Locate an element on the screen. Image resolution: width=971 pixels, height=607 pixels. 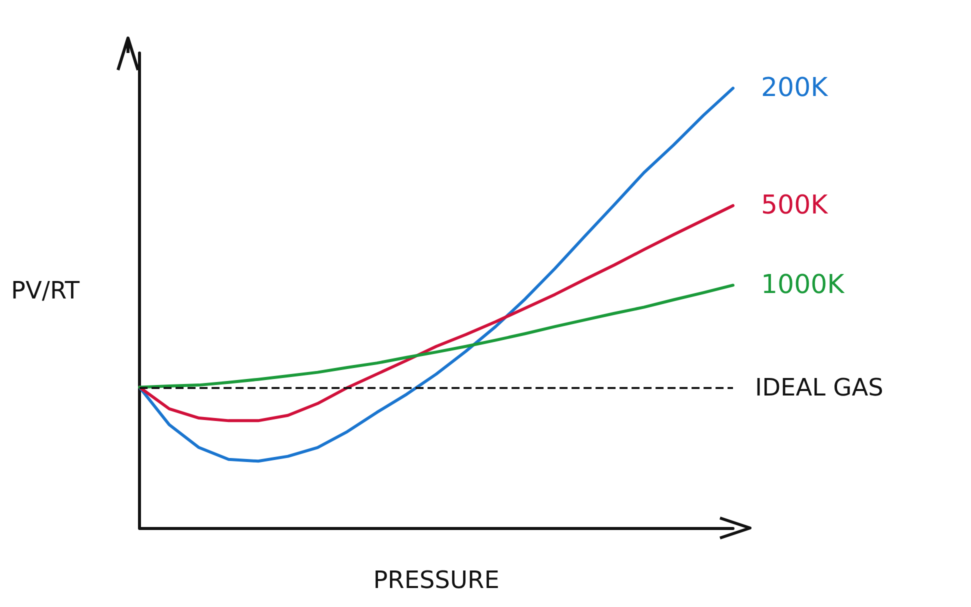
series-label: 1000K is located at coordinates (803, 285).